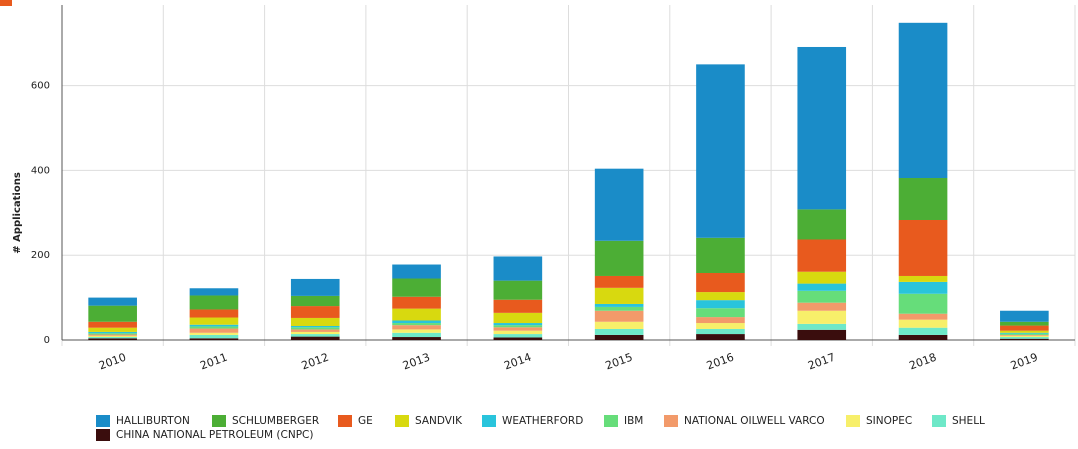 The width and height of the screenshot is (1078, 449). Describe the element at coordinates (517, 362) in the screenshot. I see `x-tick-label: 2014` at that location.